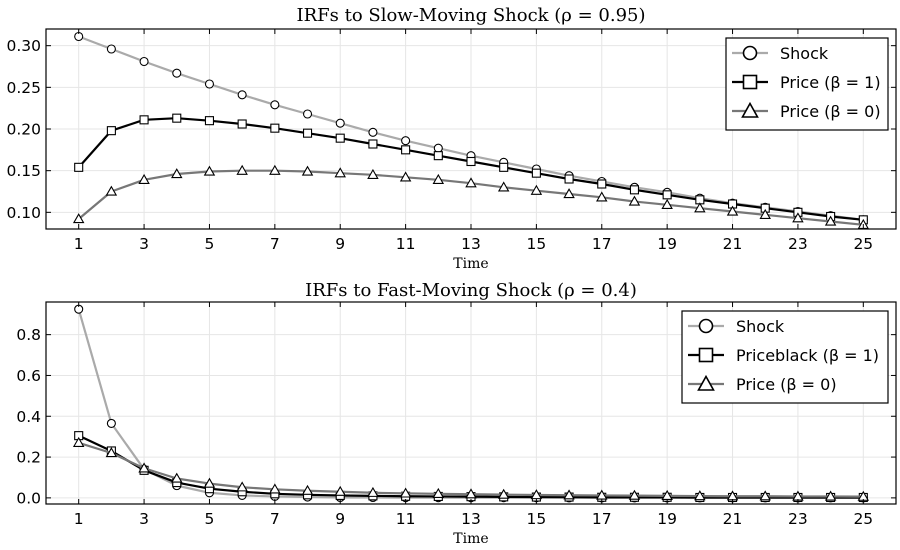 This screenshot has width=900, height=550. What do you see at coordinates (23, 88) in the screenshot?
I see `y-tick-label: 0.25` at bounding box center [23, 88].